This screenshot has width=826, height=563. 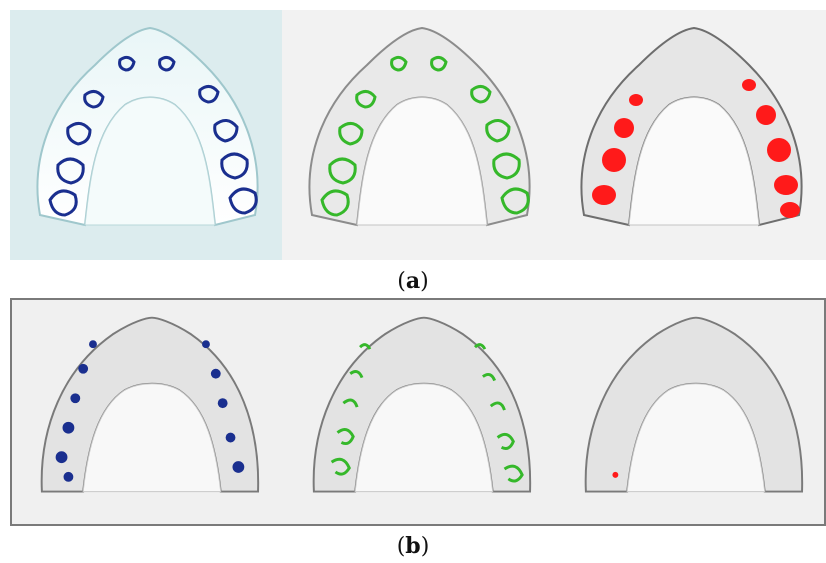 What do you see at coordinates (147, 126) in the screenshot?
I see `dental-arch-scan-blue` at bounding box center [147, 126].